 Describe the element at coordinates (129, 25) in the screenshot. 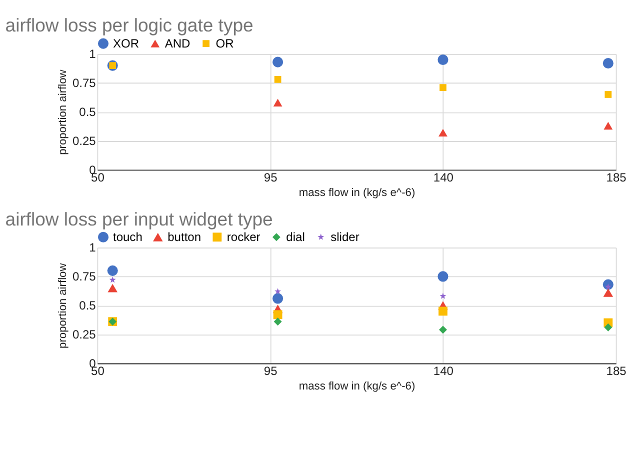

I see `chart-title: airflow loss per logic gate type` at that location.